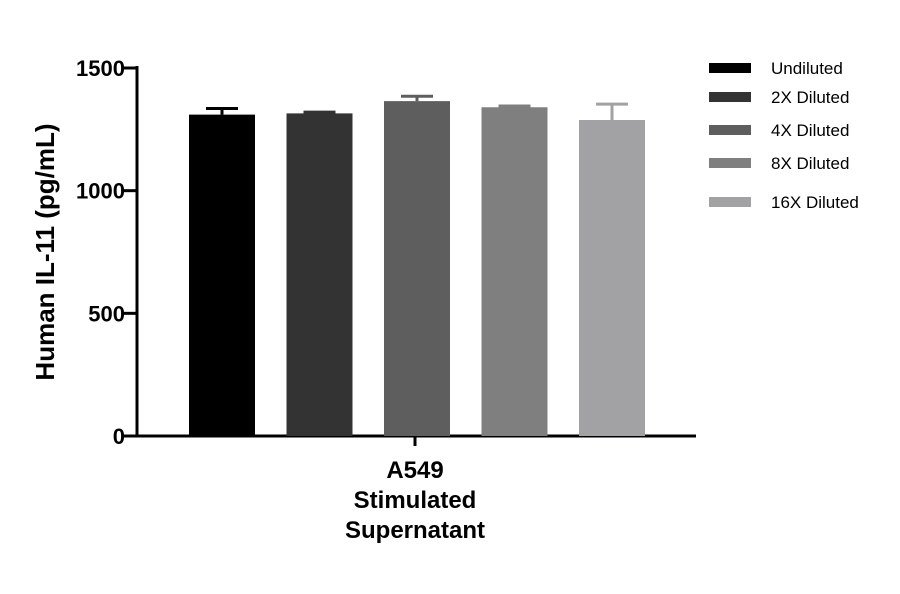 The height and width of the screenshot is (594, 900). What do you see at coordinates (807, 68) in the screenshot?
I see `legend-label: Undiluted` at bounding box center [807, 68].